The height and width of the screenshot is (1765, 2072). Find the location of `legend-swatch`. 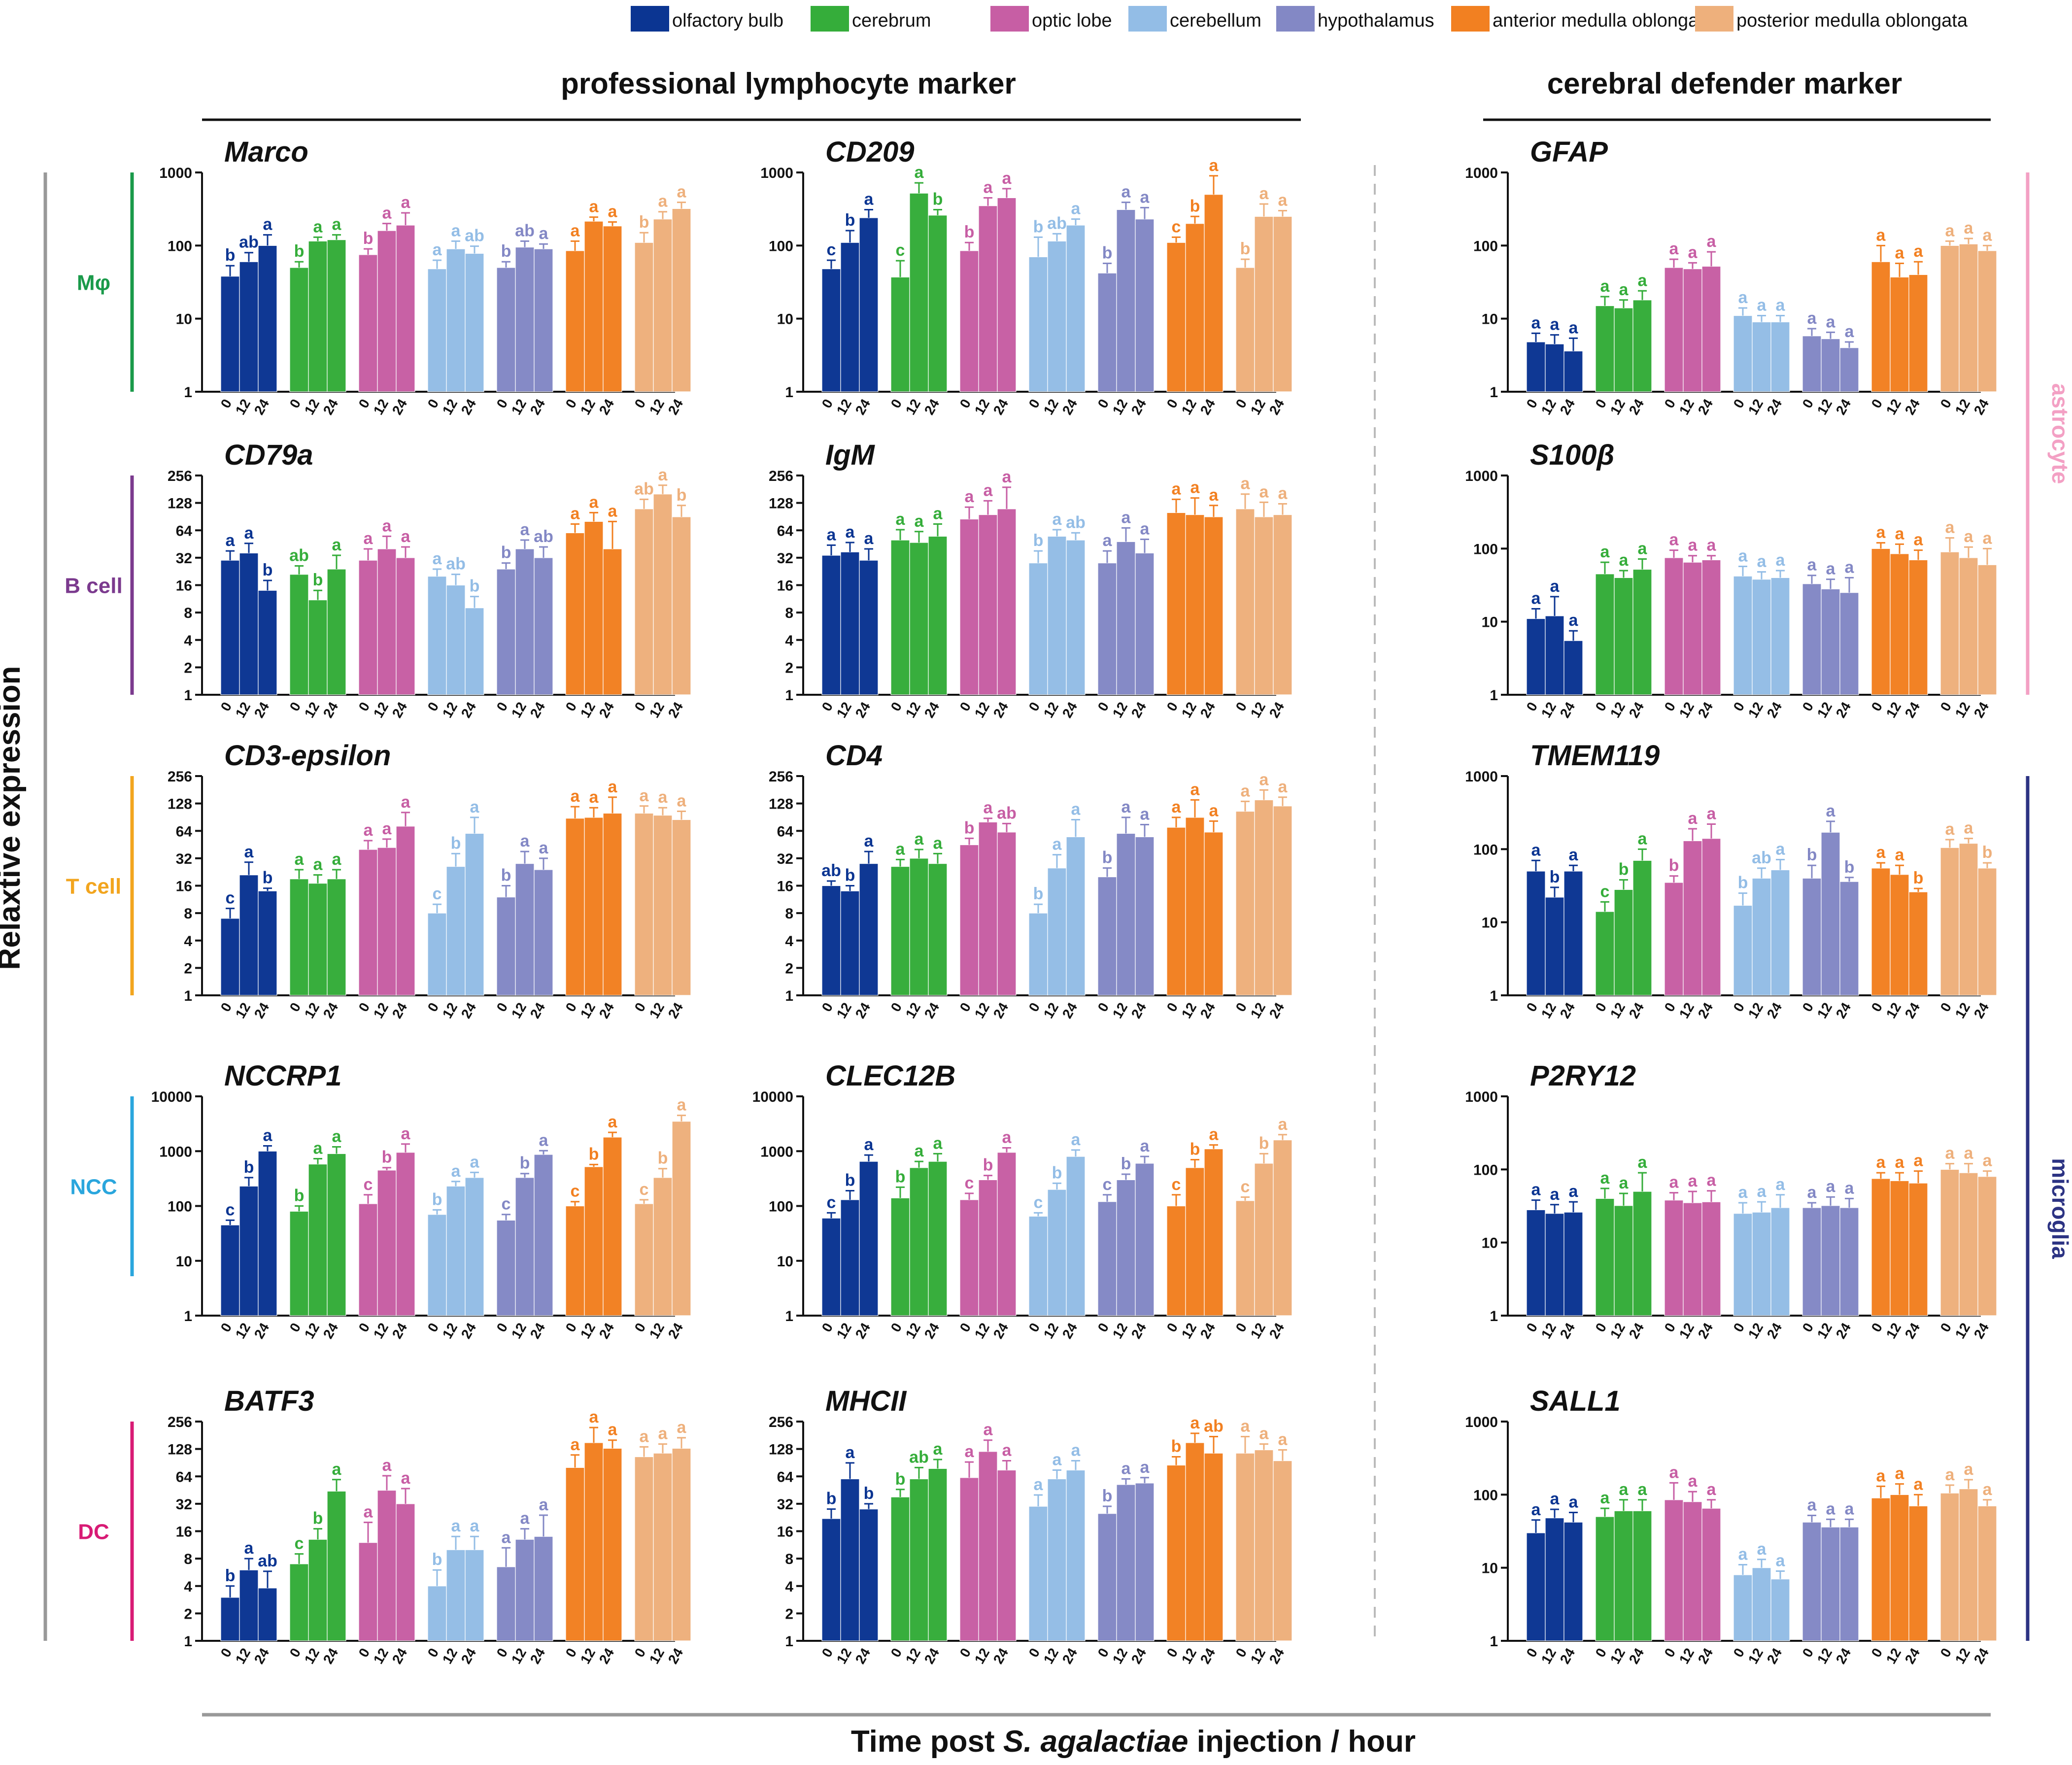

legend-swatch is located at coordinates (1295, 19).